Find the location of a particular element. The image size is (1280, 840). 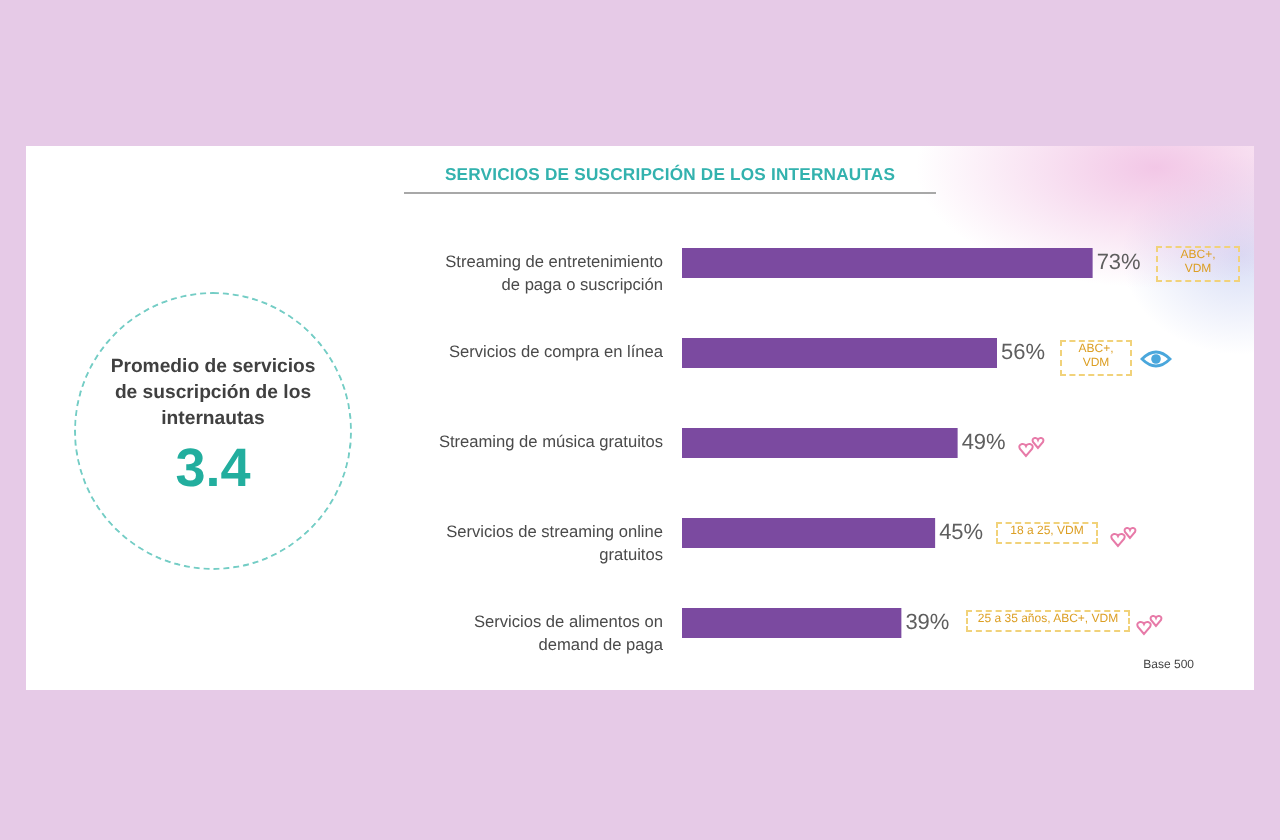

data-label: 49% is located at coordinates (984, 442).